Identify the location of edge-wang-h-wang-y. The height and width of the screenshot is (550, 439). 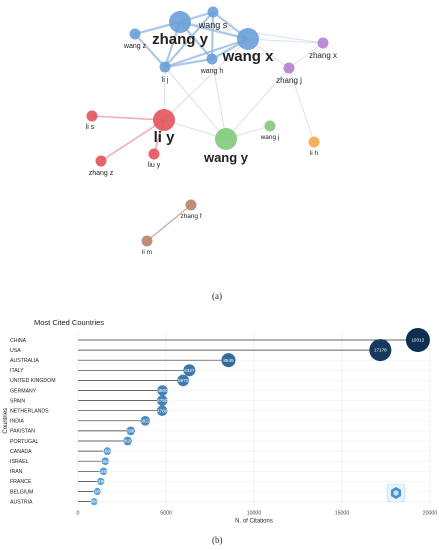
(219, 99).